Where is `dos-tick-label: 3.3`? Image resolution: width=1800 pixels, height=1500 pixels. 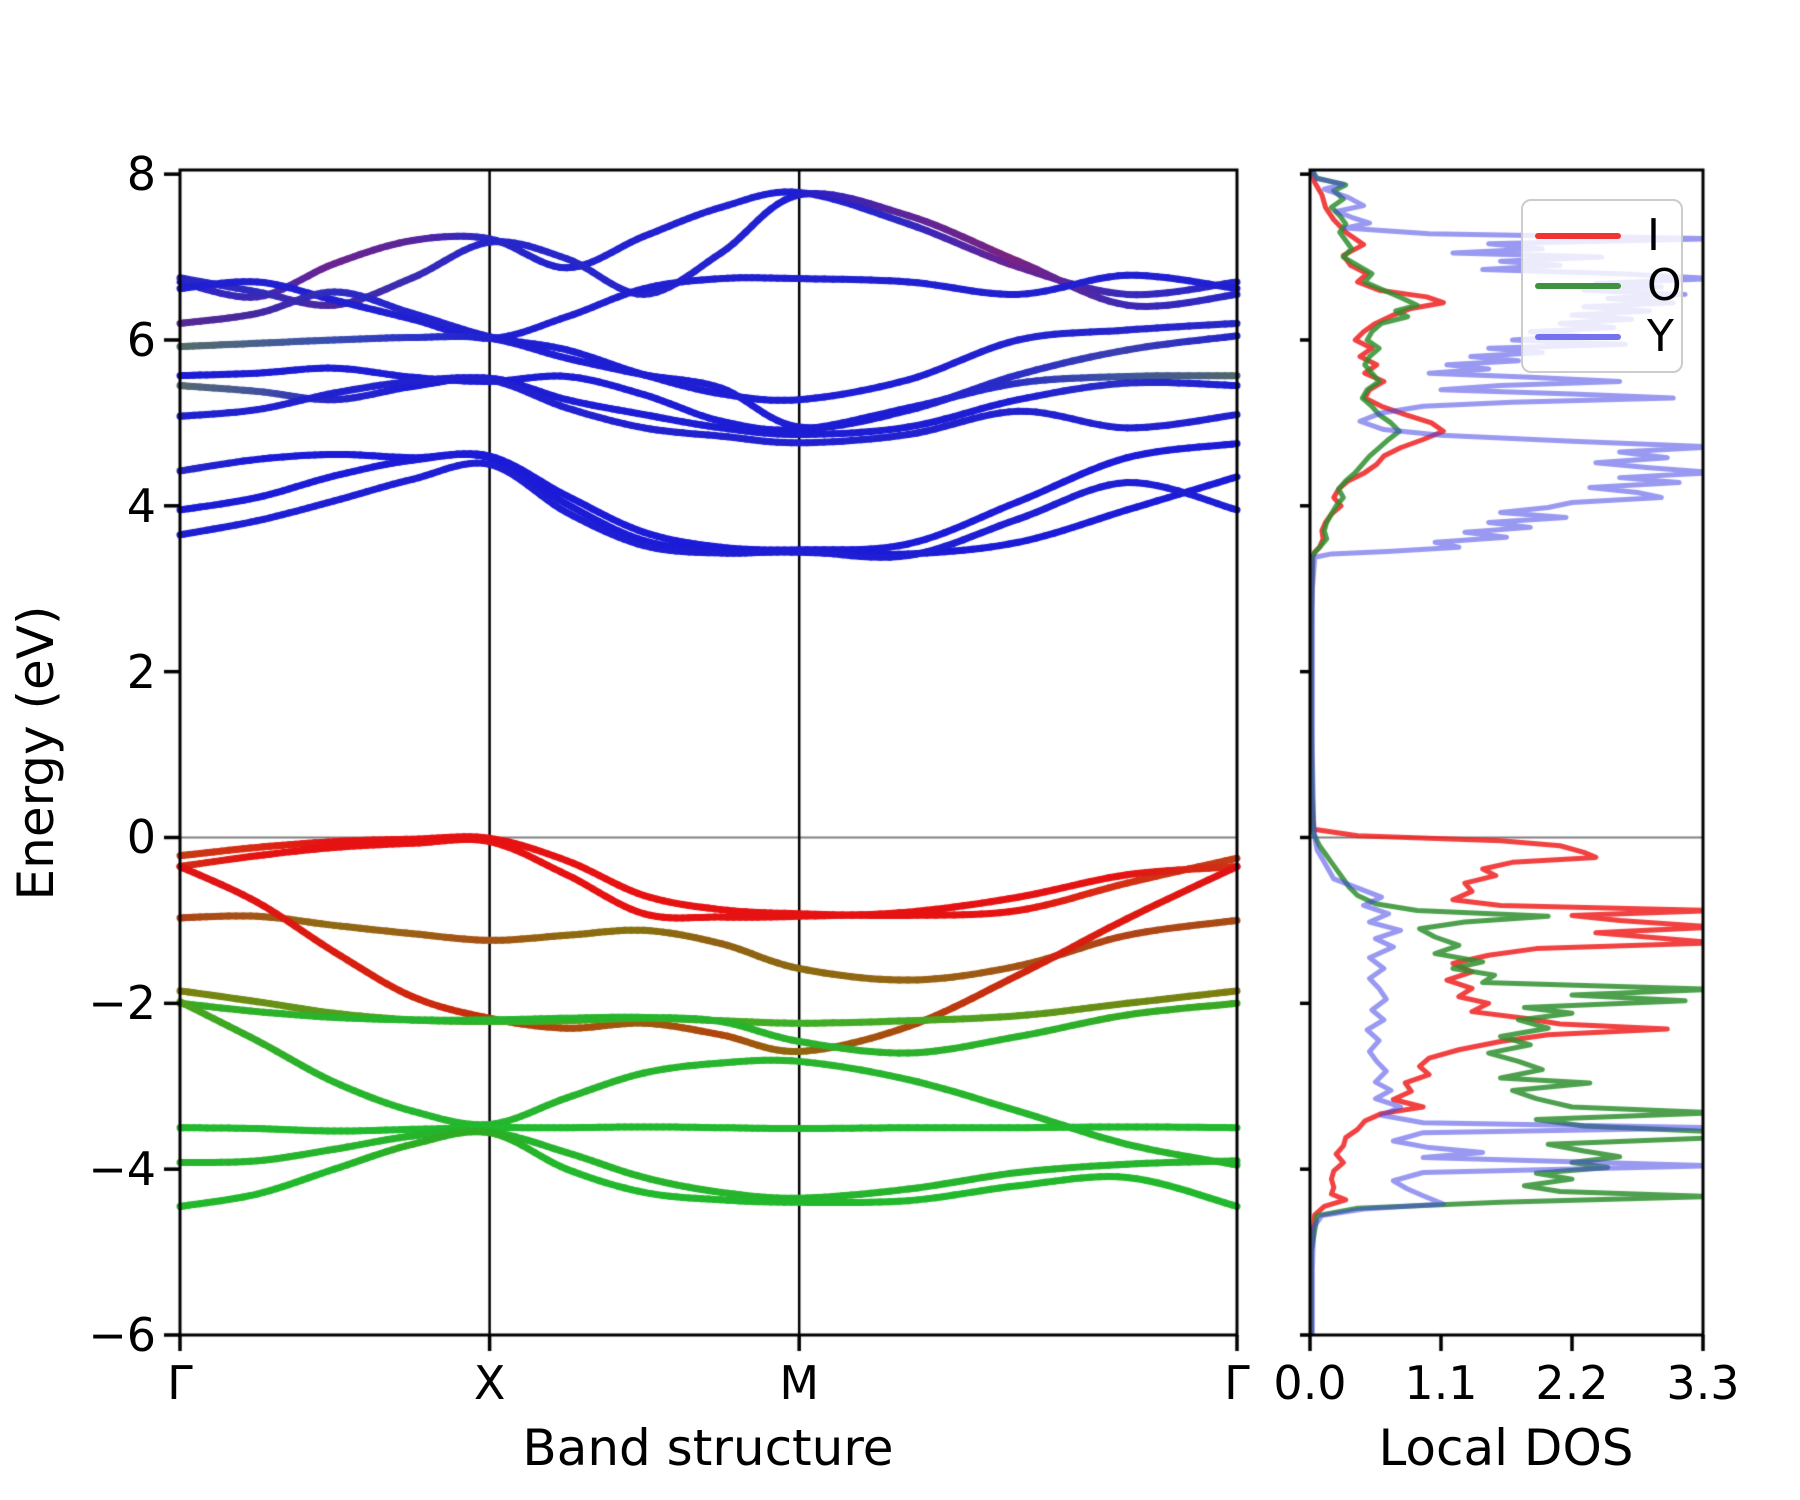 dos-tick-label: 3.3 is located at coordinates (1703, 1383).